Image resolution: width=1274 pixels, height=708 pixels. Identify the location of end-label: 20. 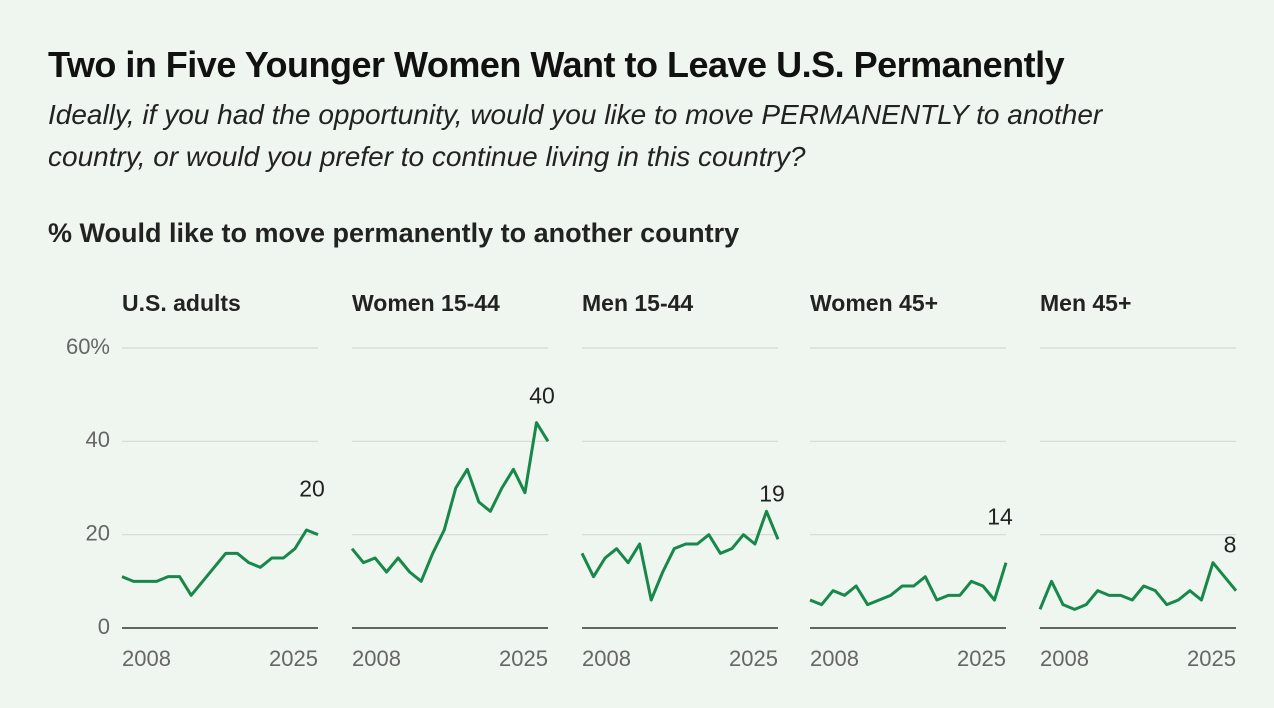
(312, 489).